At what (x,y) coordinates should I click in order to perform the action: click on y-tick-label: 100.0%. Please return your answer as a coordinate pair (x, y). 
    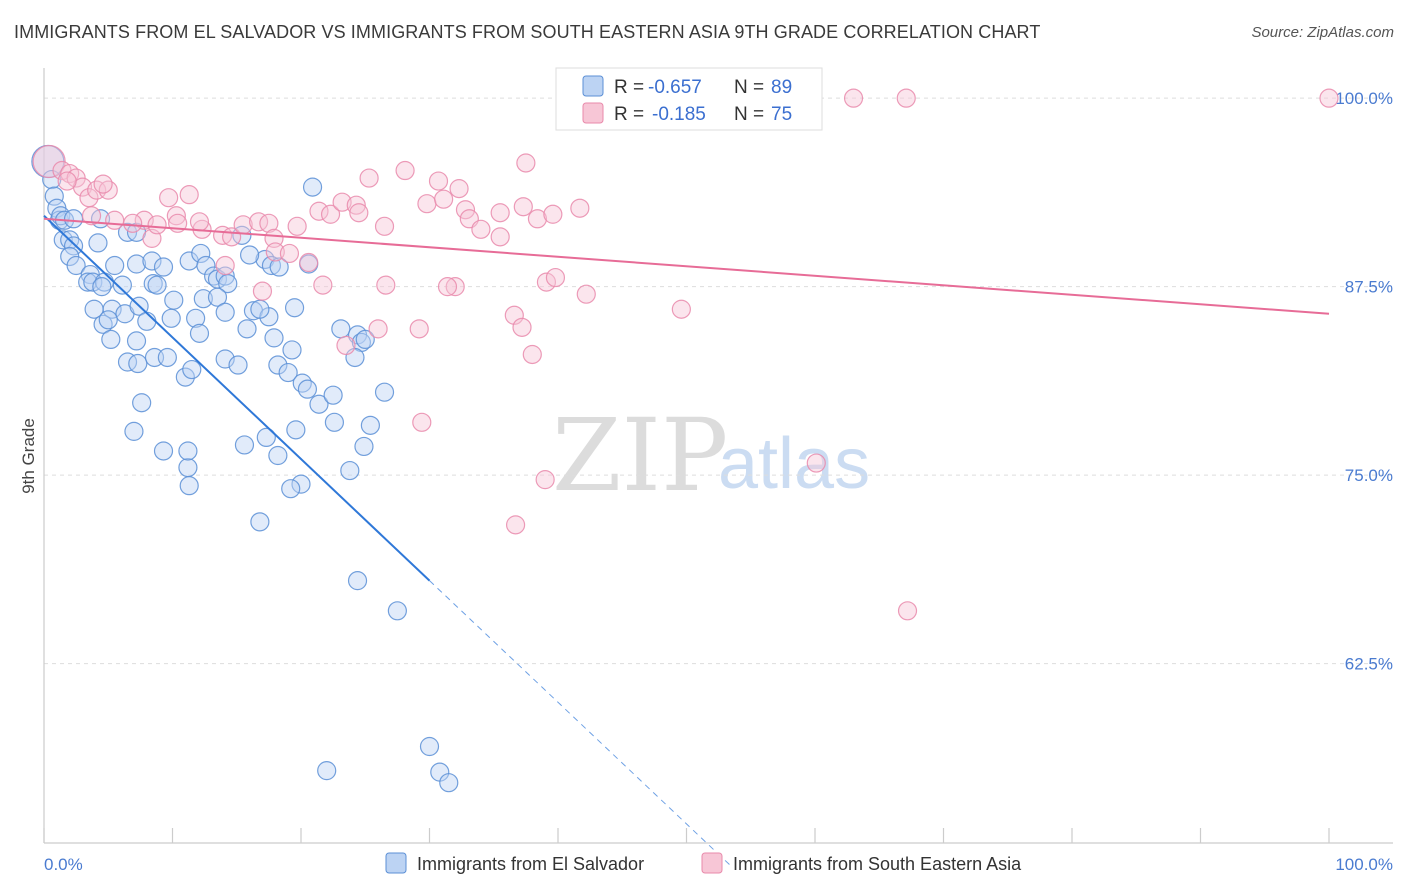
    Looking at the image, I should click on (1364, 98).